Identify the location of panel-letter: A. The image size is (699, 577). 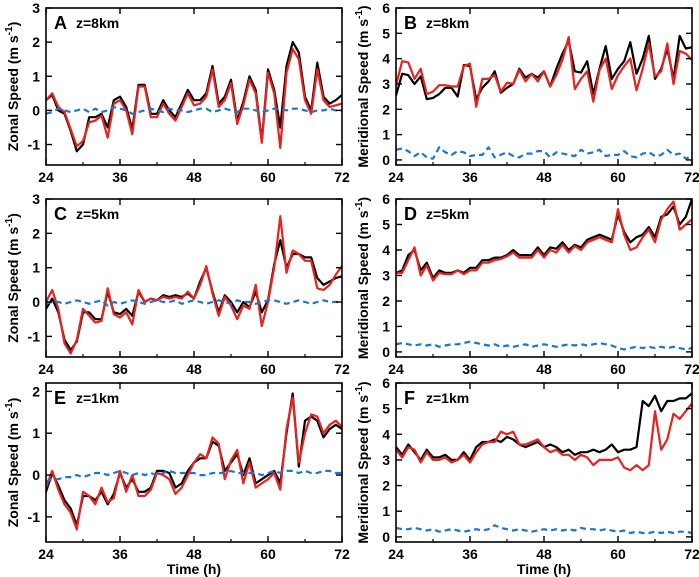
(60, 23).